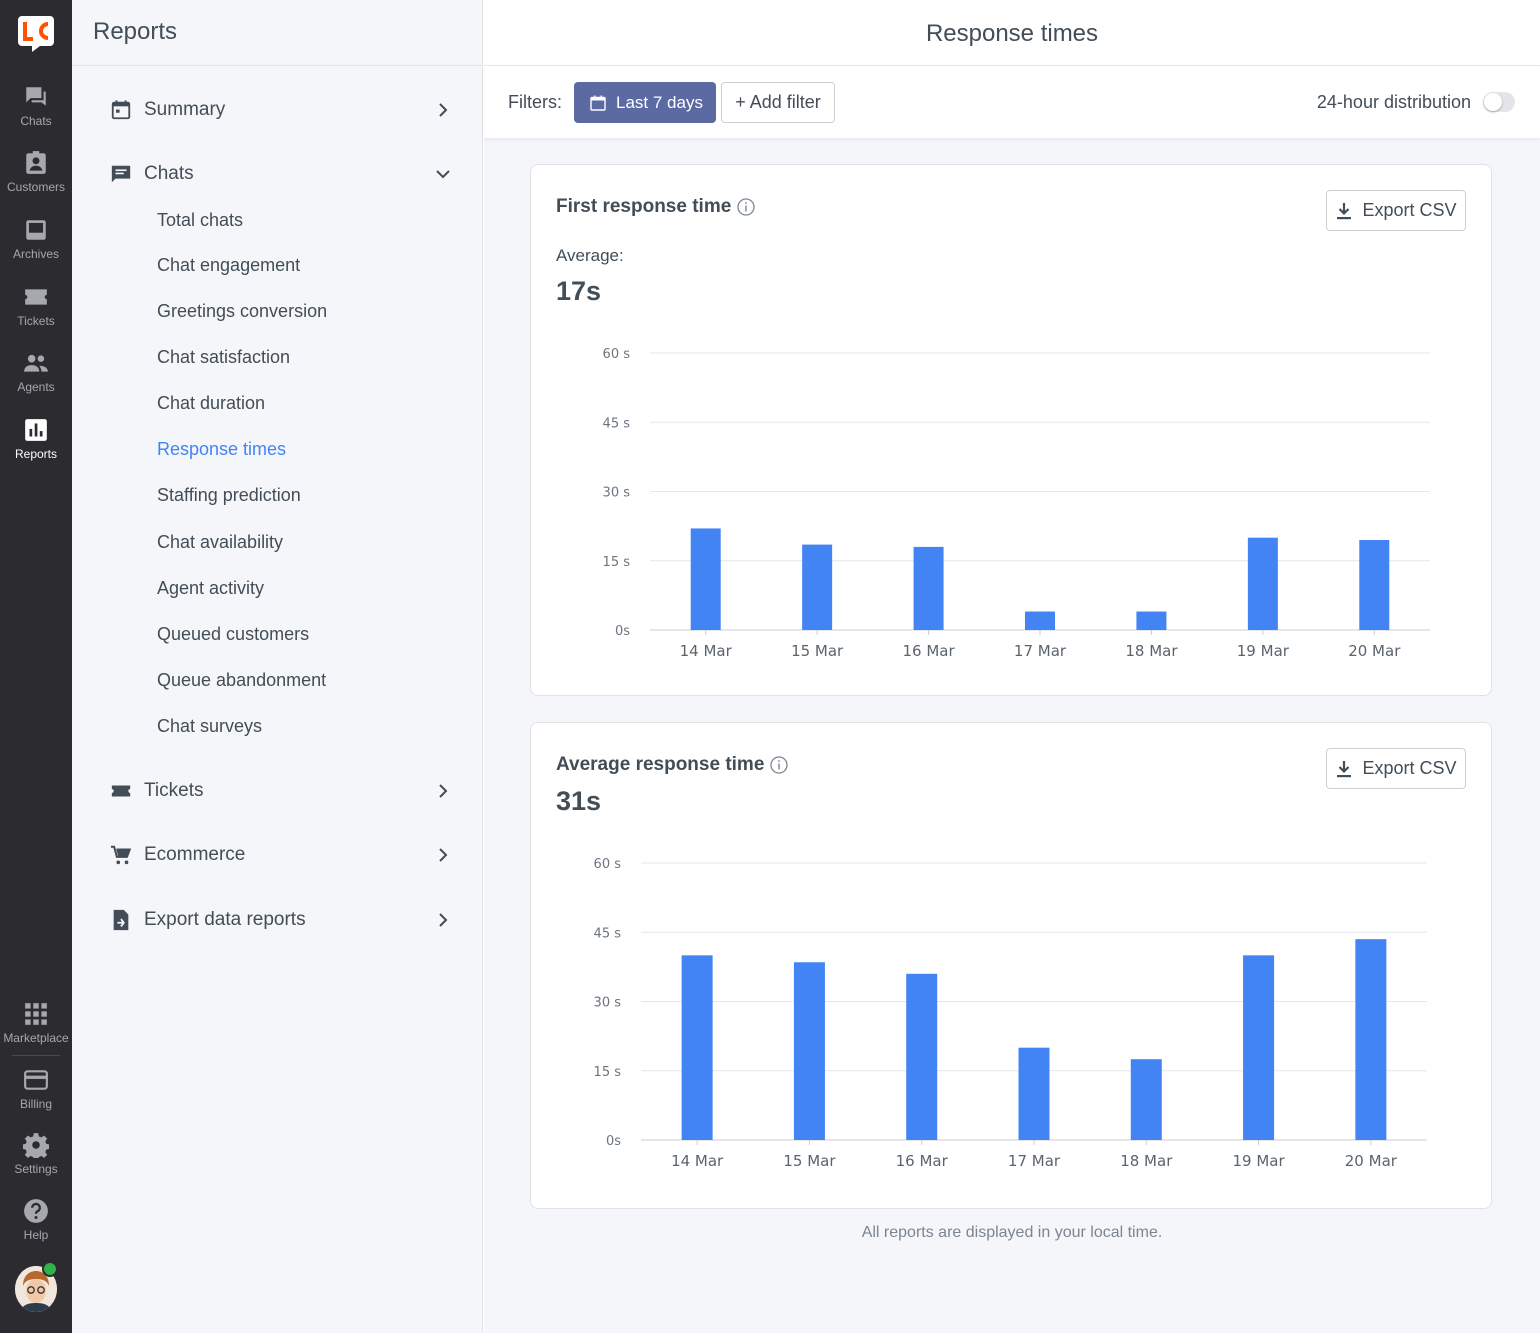 The image size is (1540, 1333). Describe the element at coordinates (1258, 1161) in the screenshot. I see `x-tick-label: 19 Mar` at that location.